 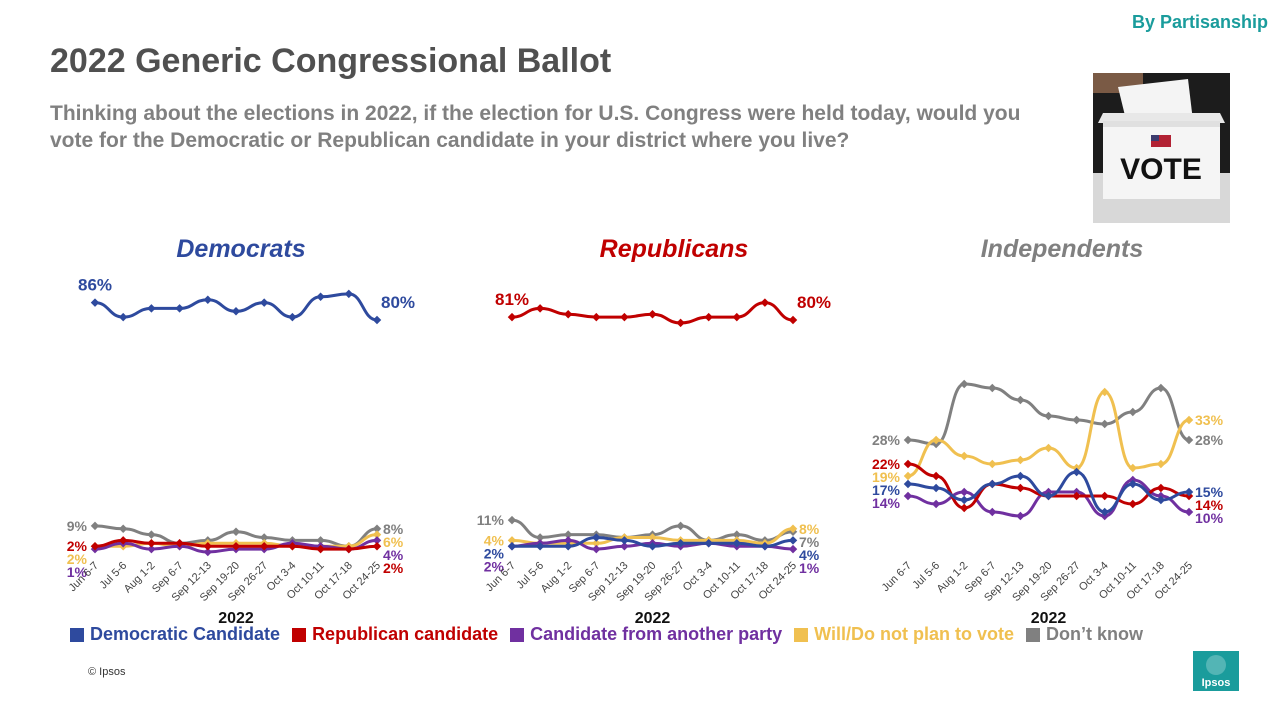 What do you see at coordinates (814, 302) in the screenshot?
I see `data-label: 80%` at bounding box center [814, 302].